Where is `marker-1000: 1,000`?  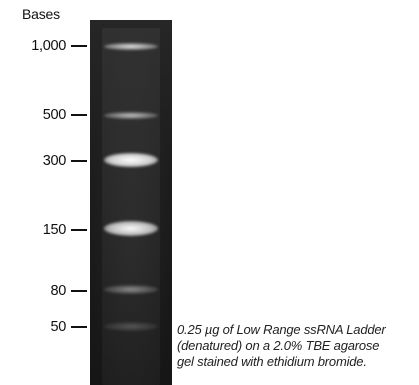
marker-1000: 1,000 is located at coordinates (43, 46).